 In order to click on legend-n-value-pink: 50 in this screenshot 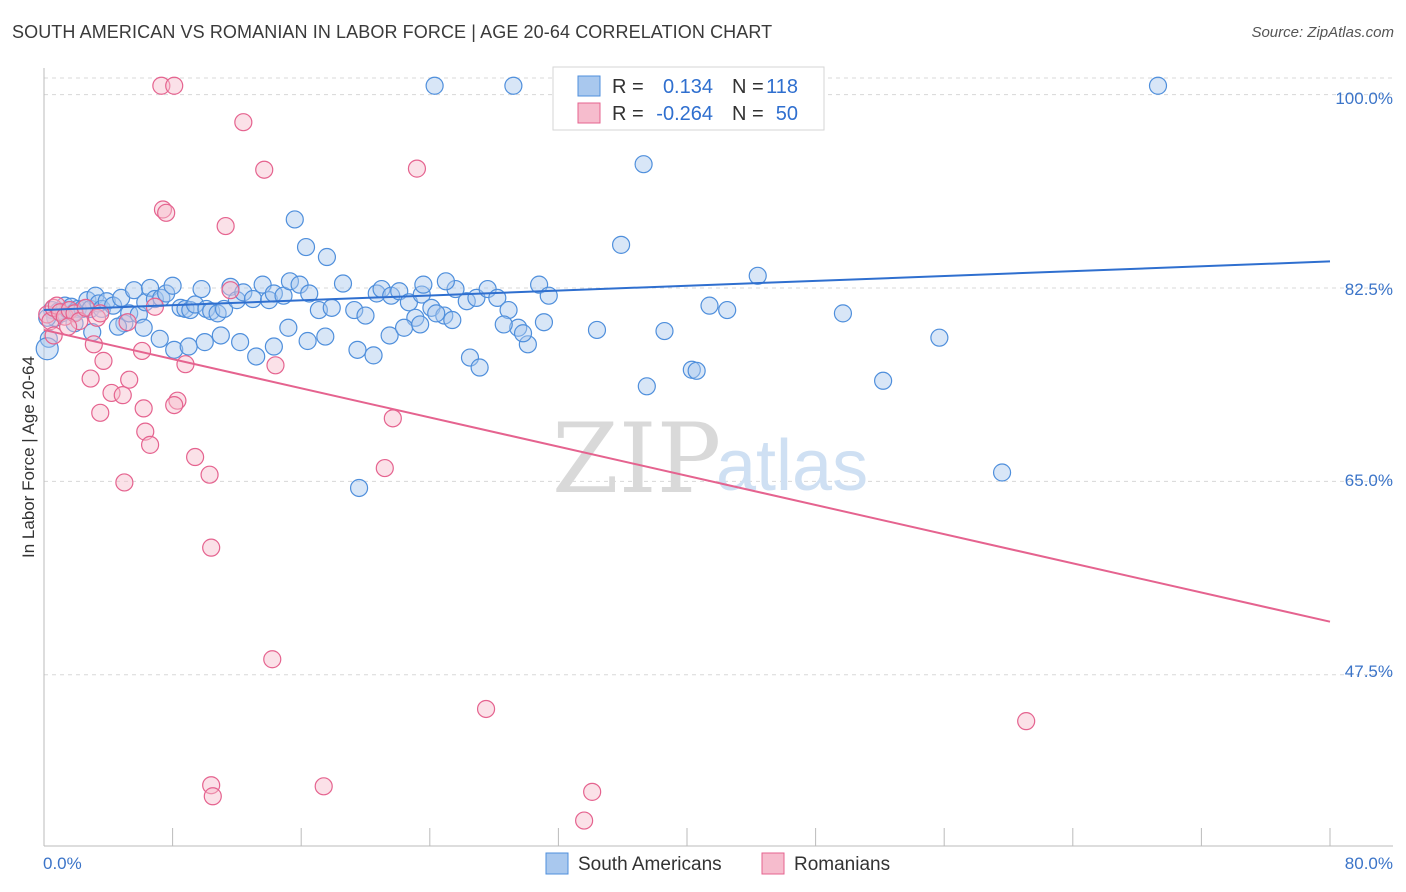, I will do `click(787, 114)`.